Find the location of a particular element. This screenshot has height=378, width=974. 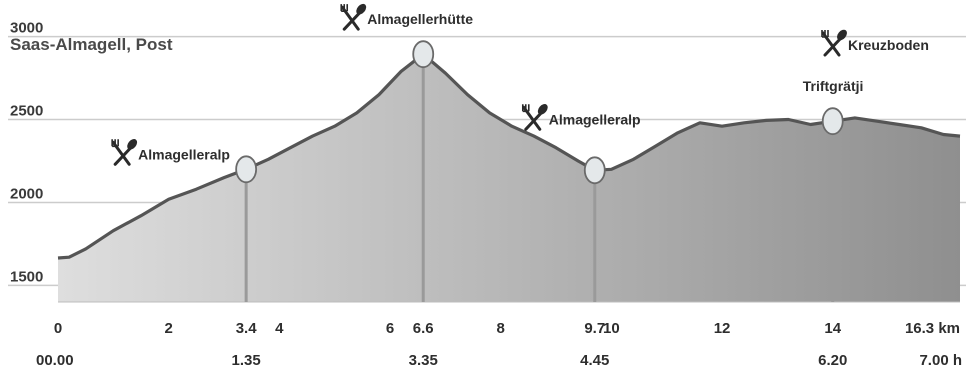

y-axis-ticks: 1500 2000 2500 3000 is located at coordinates (26, 153).